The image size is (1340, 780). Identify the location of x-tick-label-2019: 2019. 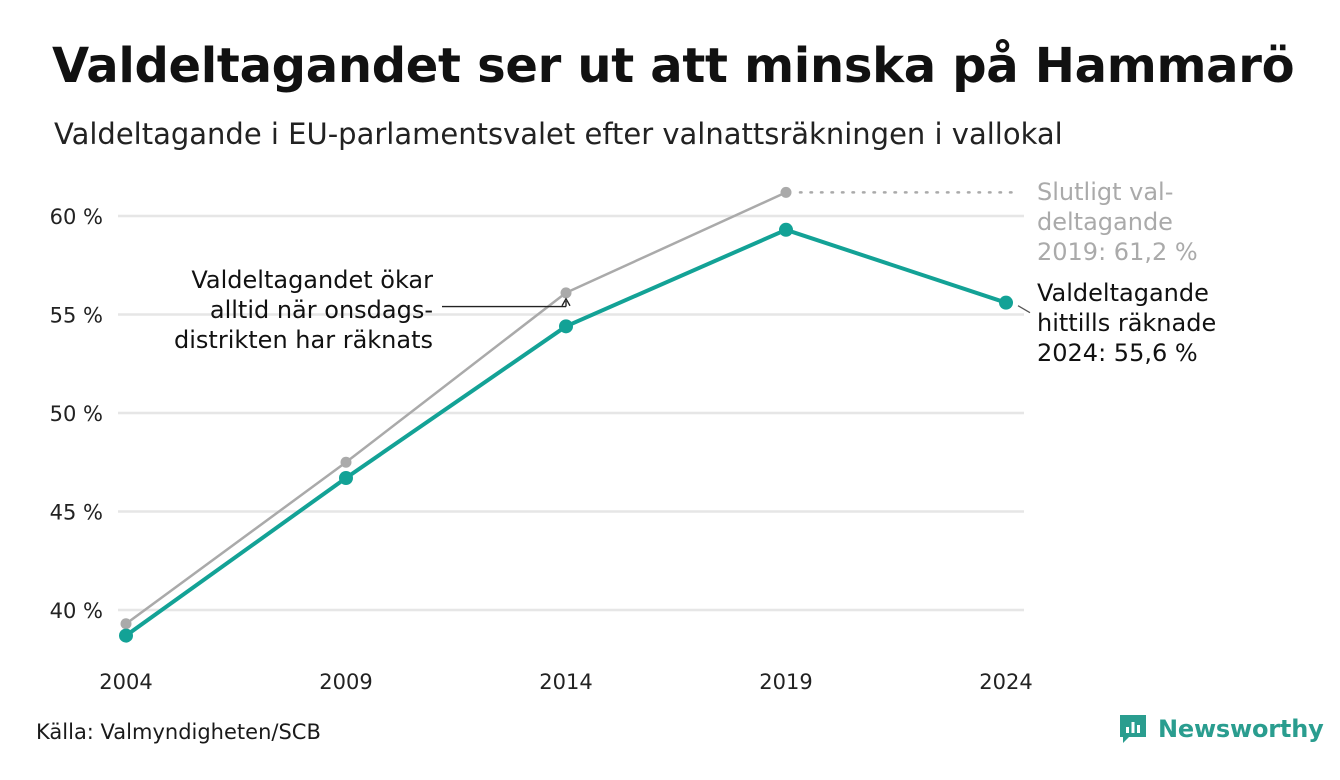
(785, 682).